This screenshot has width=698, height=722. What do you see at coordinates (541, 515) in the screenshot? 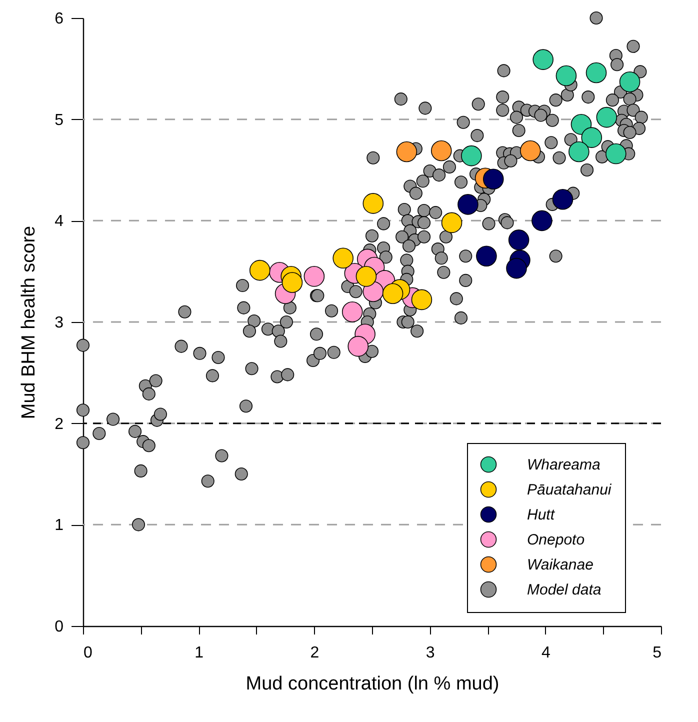
I see `legend-label: Hutt` at bounding box center [541, 515].